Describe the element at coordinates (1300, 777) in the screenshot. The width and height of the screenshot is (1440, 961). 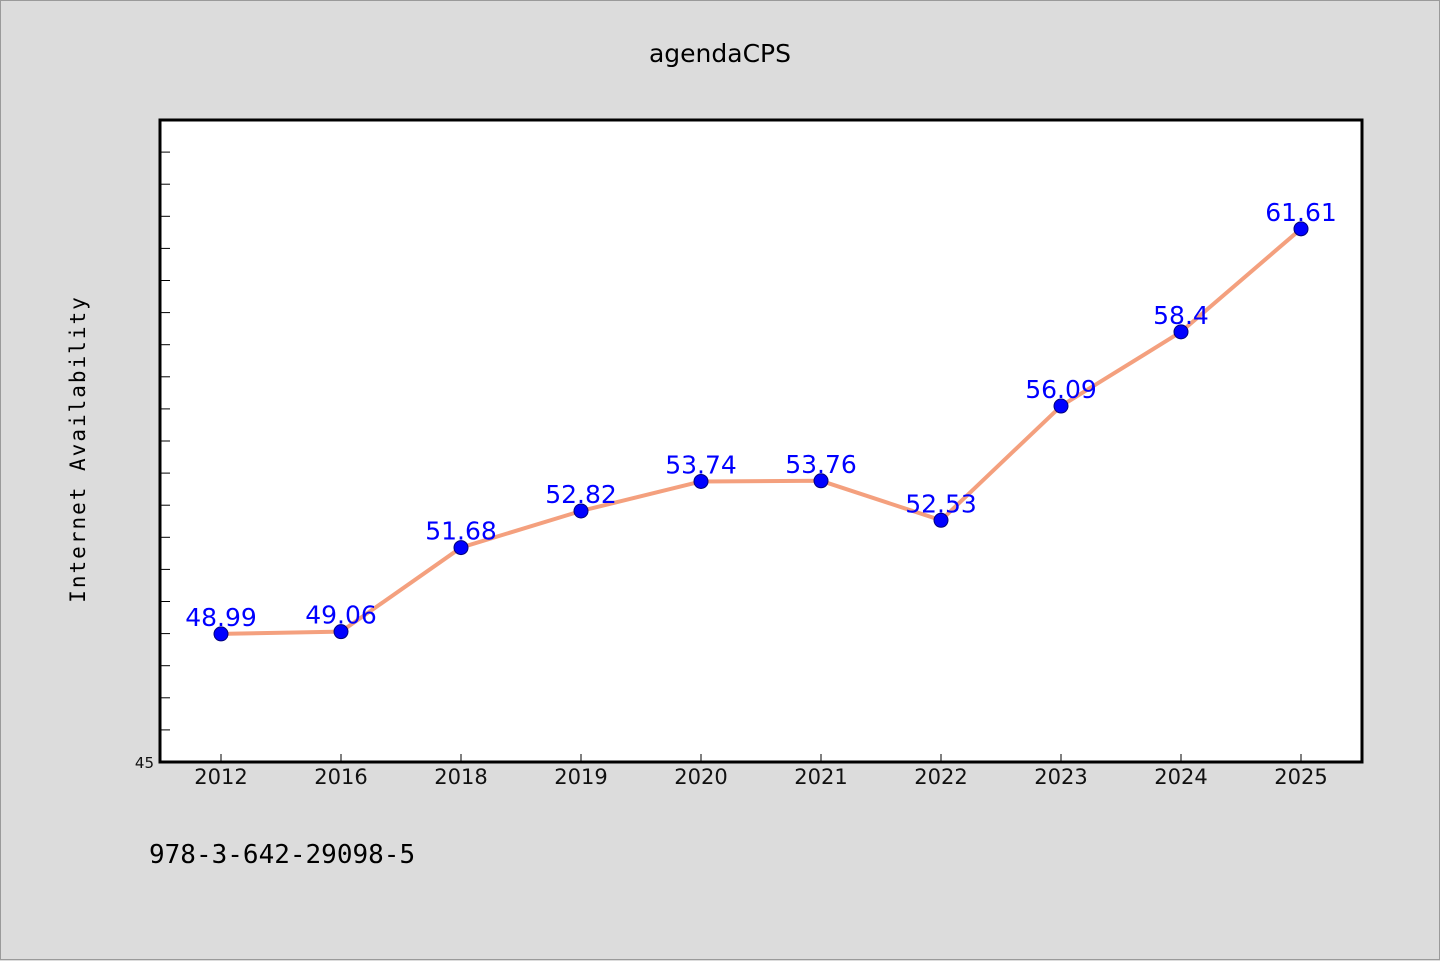
I see `x-tick-label: 2025` at that location.